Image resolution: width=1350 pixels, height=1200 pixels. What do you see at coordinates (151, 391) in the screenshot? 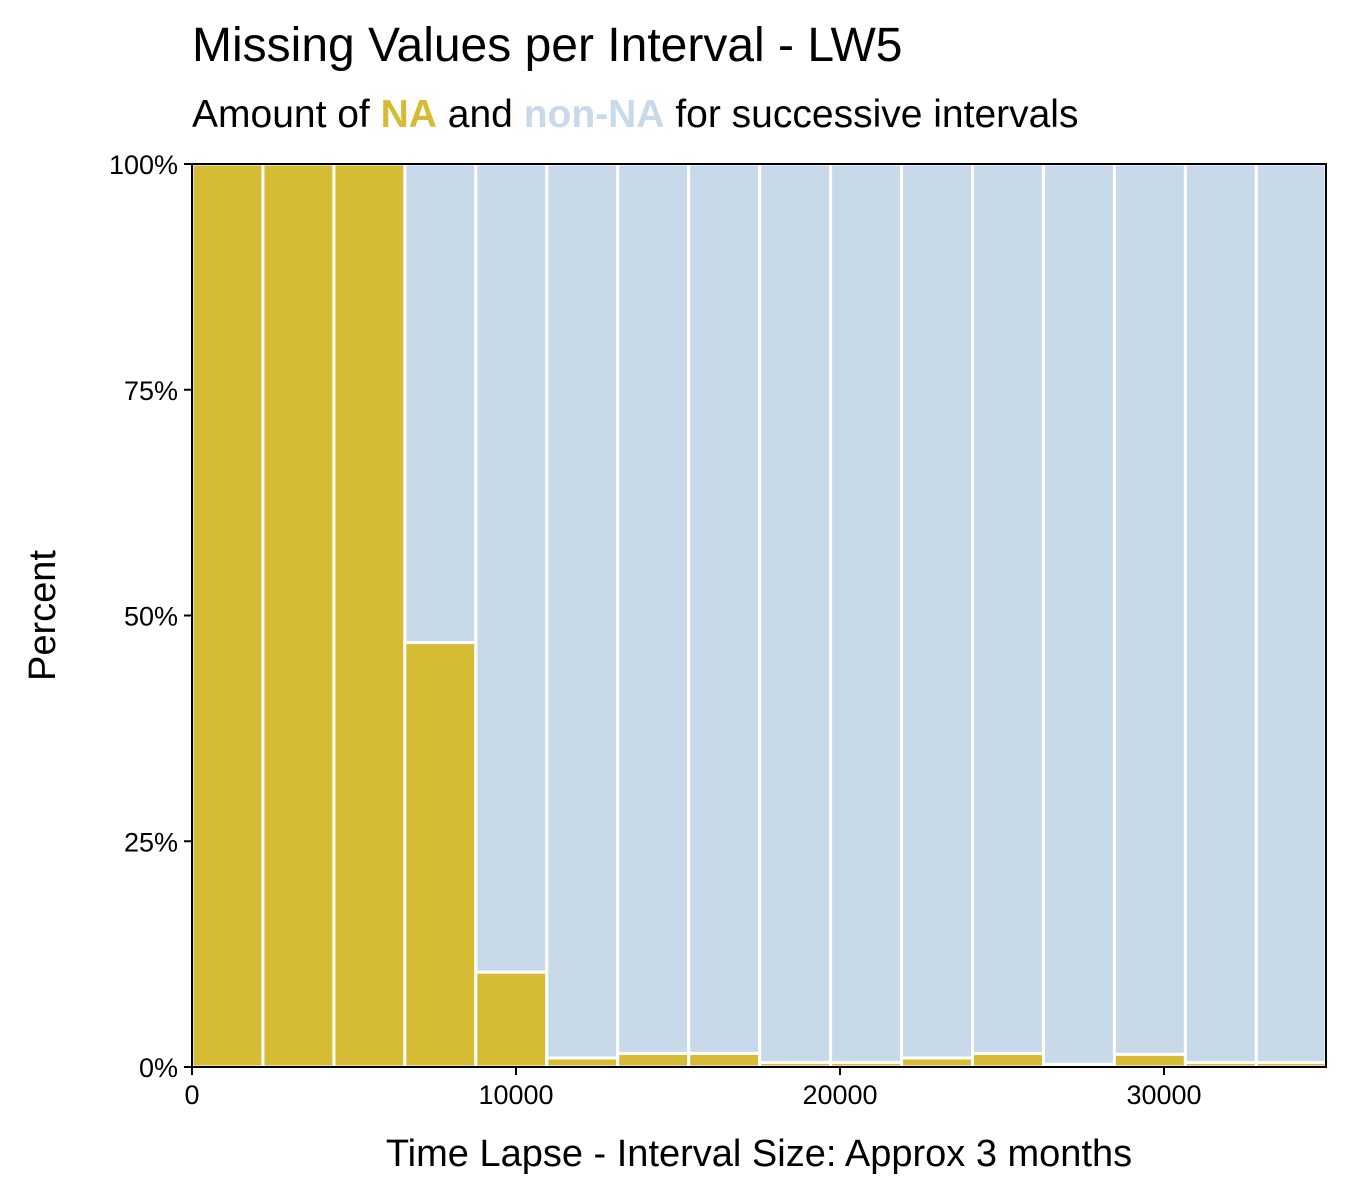
I see `y-tick-label-3: 75%` at bounding box center [151, 391].